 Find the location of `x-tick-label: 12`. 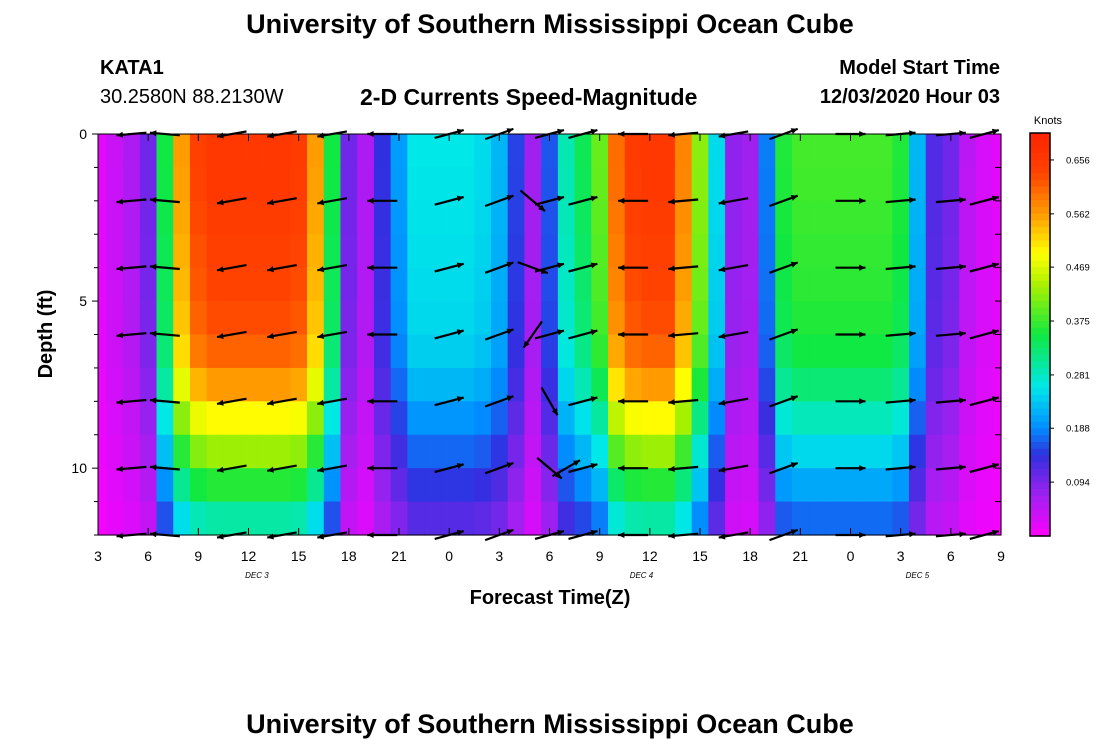

x-tick-label: 12 is located at coordinates (249, 556).